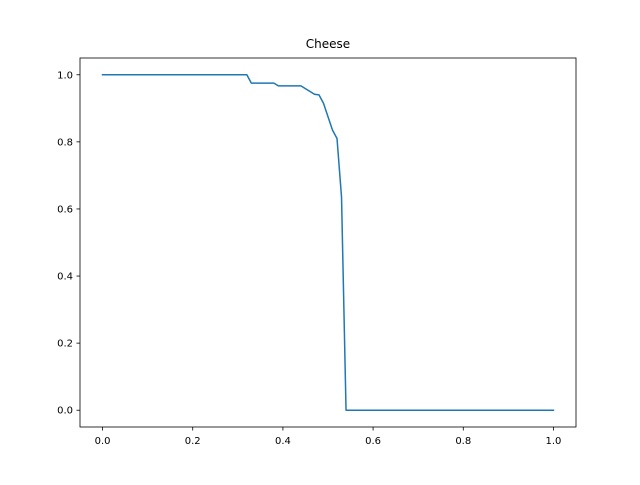 The height and width of the screenshot is (485, 640). Describe the element at coordinates (328, 44) in the screenshot. I see `chart-title: Cheese` at that location.